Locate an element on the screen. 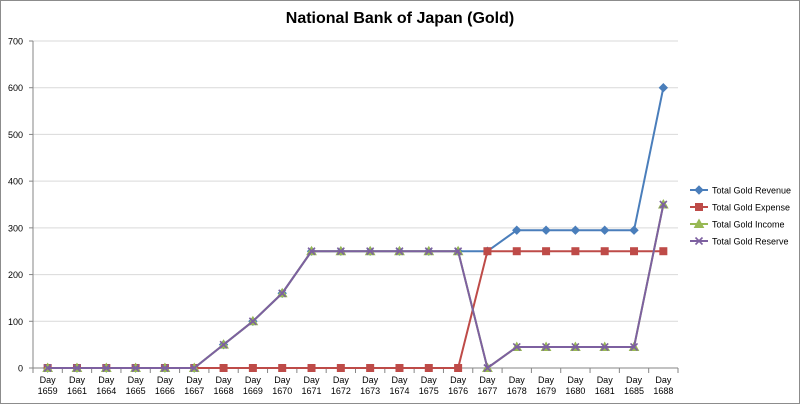 This screenshot has width=800, height=404. y-tick-label: 300 is located at coordinates (15, 228).